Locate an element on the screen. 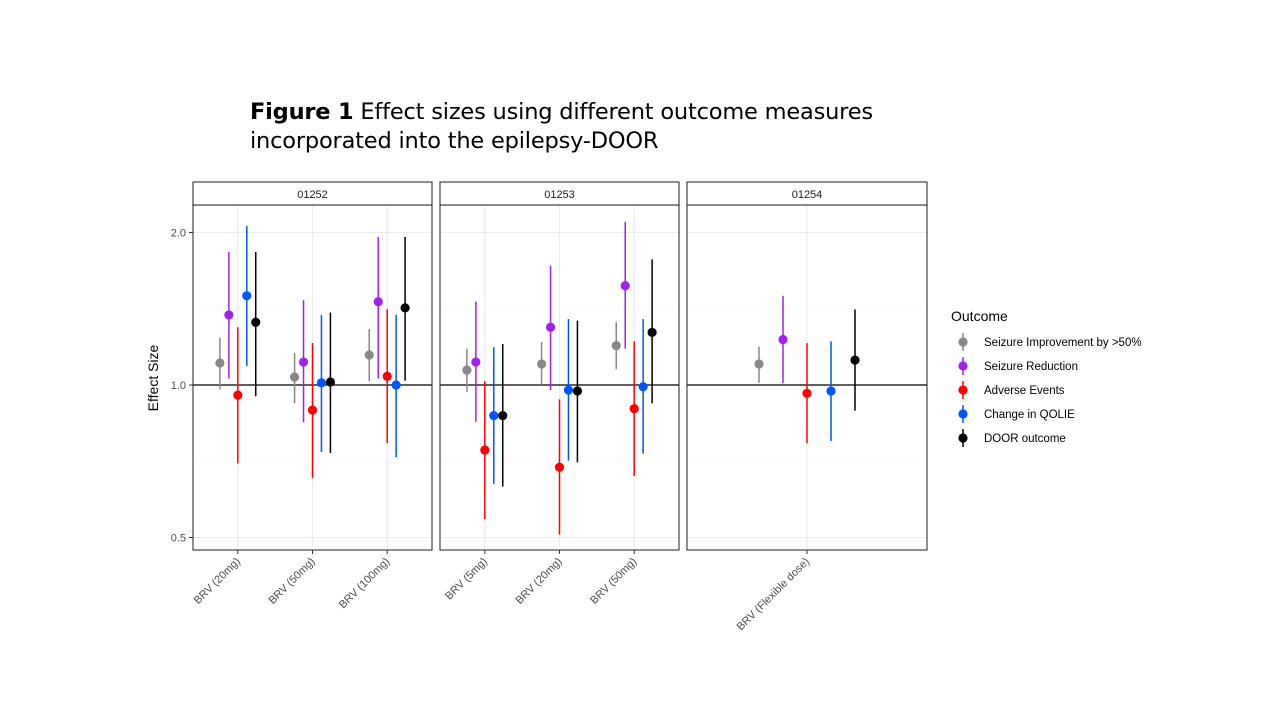 The height and width of the screenshot is (720, 1280). legend-item: Seizure Improvement by >50% is located at coordinates (1050, 342).